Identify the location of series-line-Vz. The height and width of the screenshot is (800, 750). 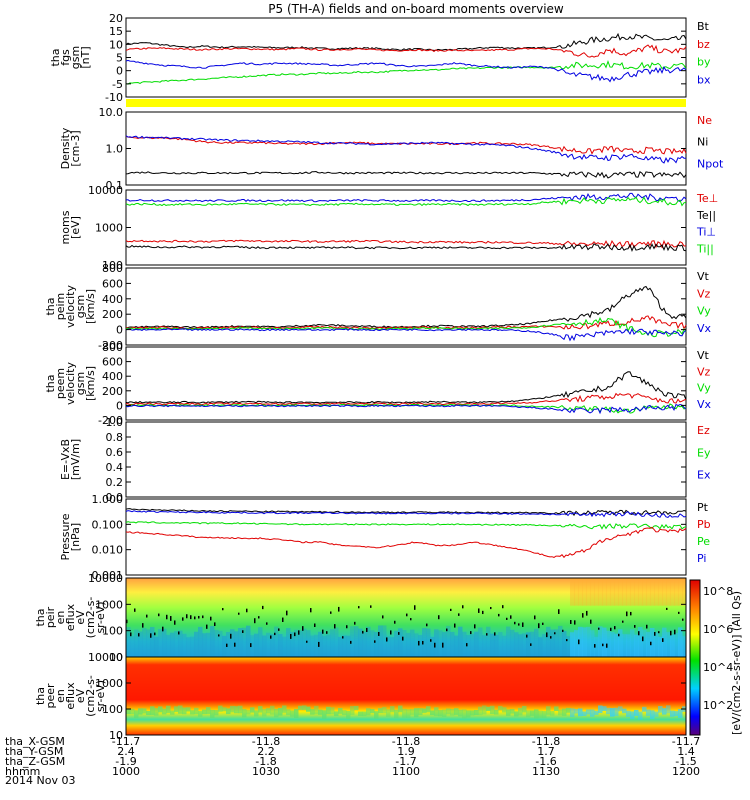
(406, 322).